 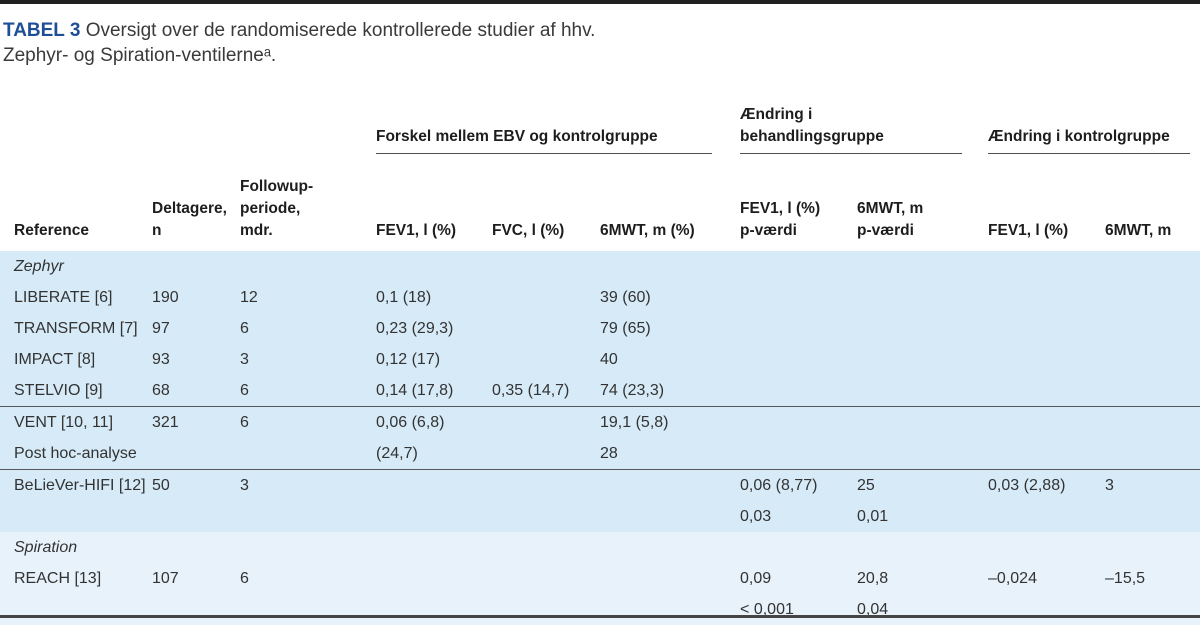 What do you see at coordinates (76, 328) in the screenshot?
I see `table-cell: TRANSFORM [7]` at bounding box center [76, 328].